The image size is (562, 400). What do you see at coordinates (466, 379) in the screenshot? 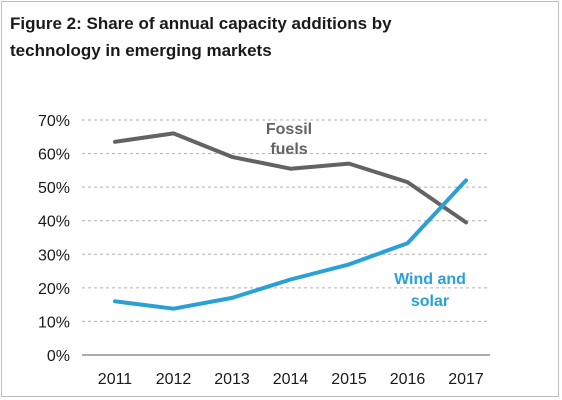
I see `x-tick-label: 2017` at bounding box center [466, 379].